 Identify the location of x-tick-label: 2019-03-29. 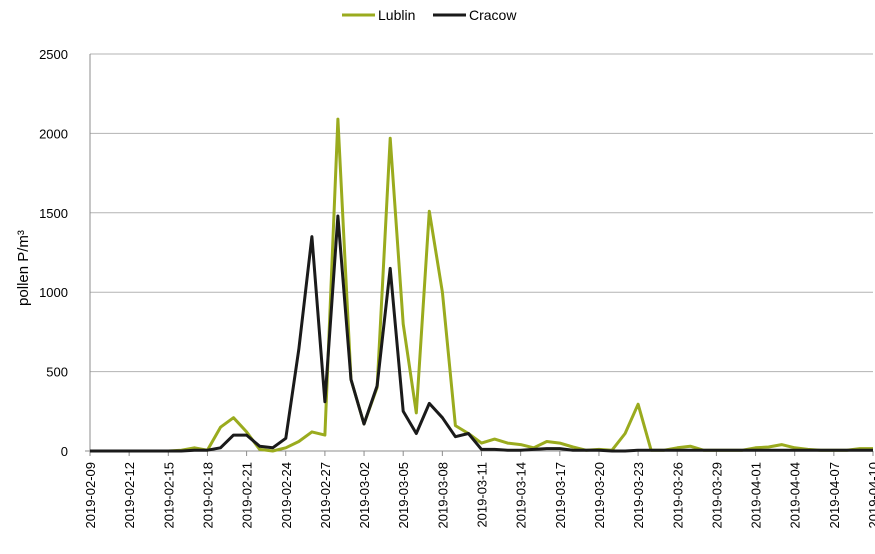
(716, 495).